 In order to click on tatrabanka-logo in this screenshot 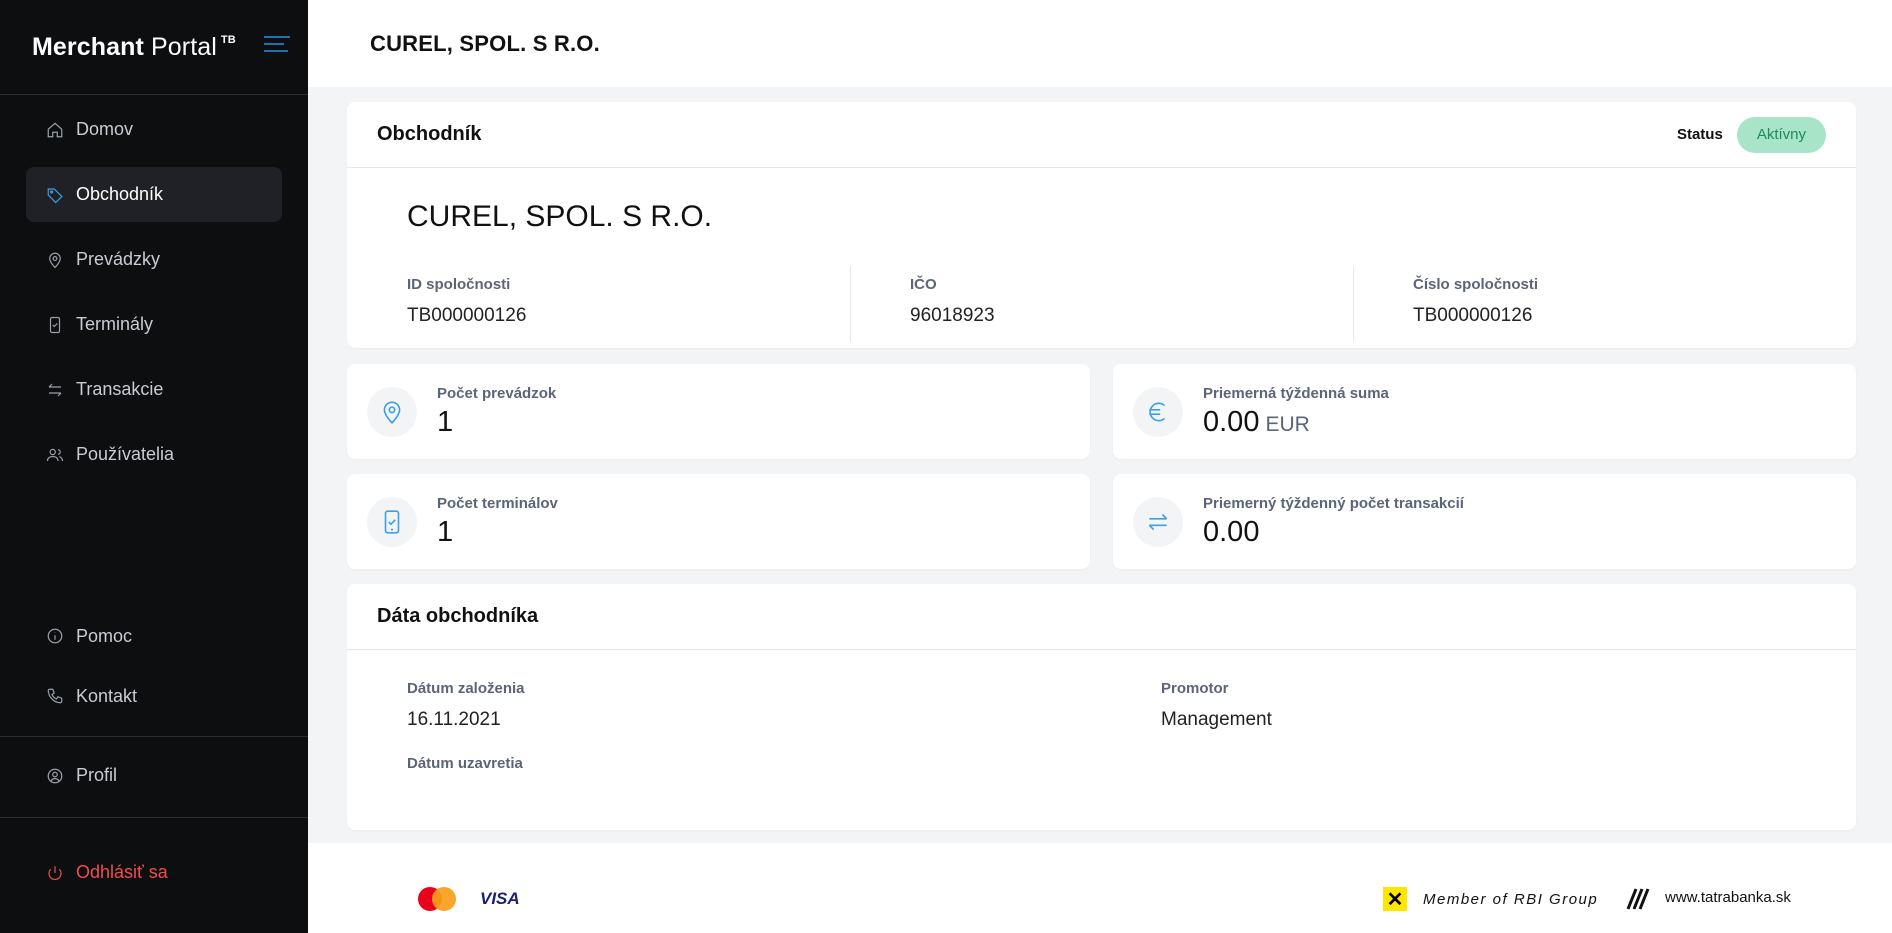, I will do `click(1638, 899)`.